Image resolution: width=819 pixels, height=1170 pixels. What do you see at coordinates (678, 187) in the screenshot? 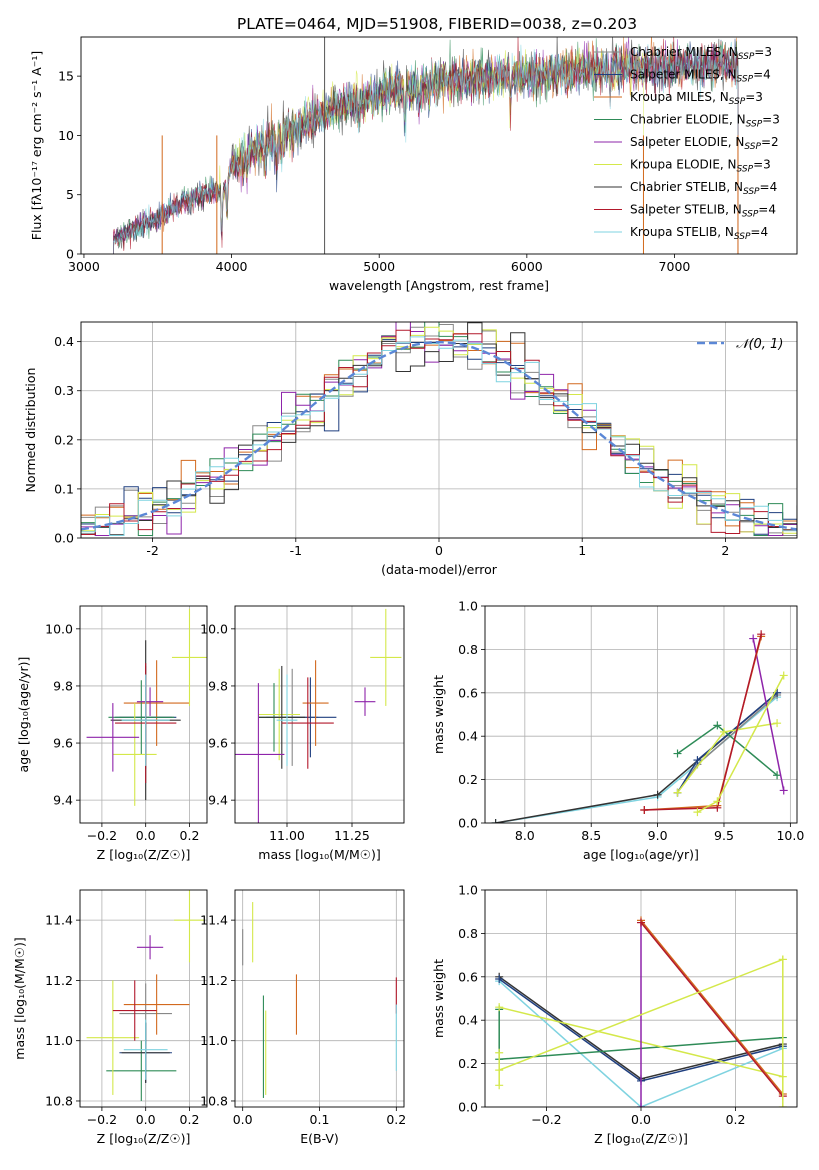
I see `legend-model-name: Chabrier STELIB` at bounding box center [678, 187].